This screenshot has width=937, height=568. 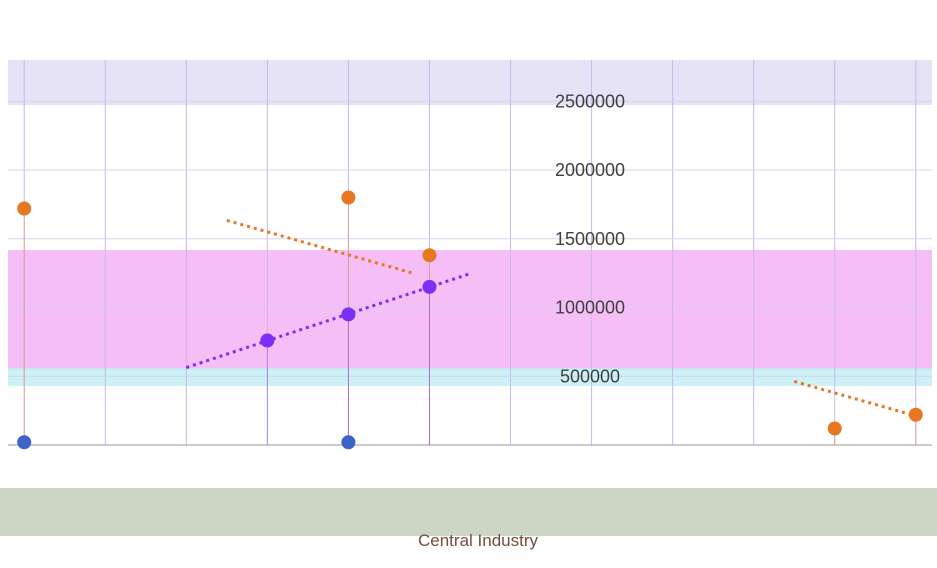 I want to click on y-tick-label: 2000000, so click(x=590, y=170).